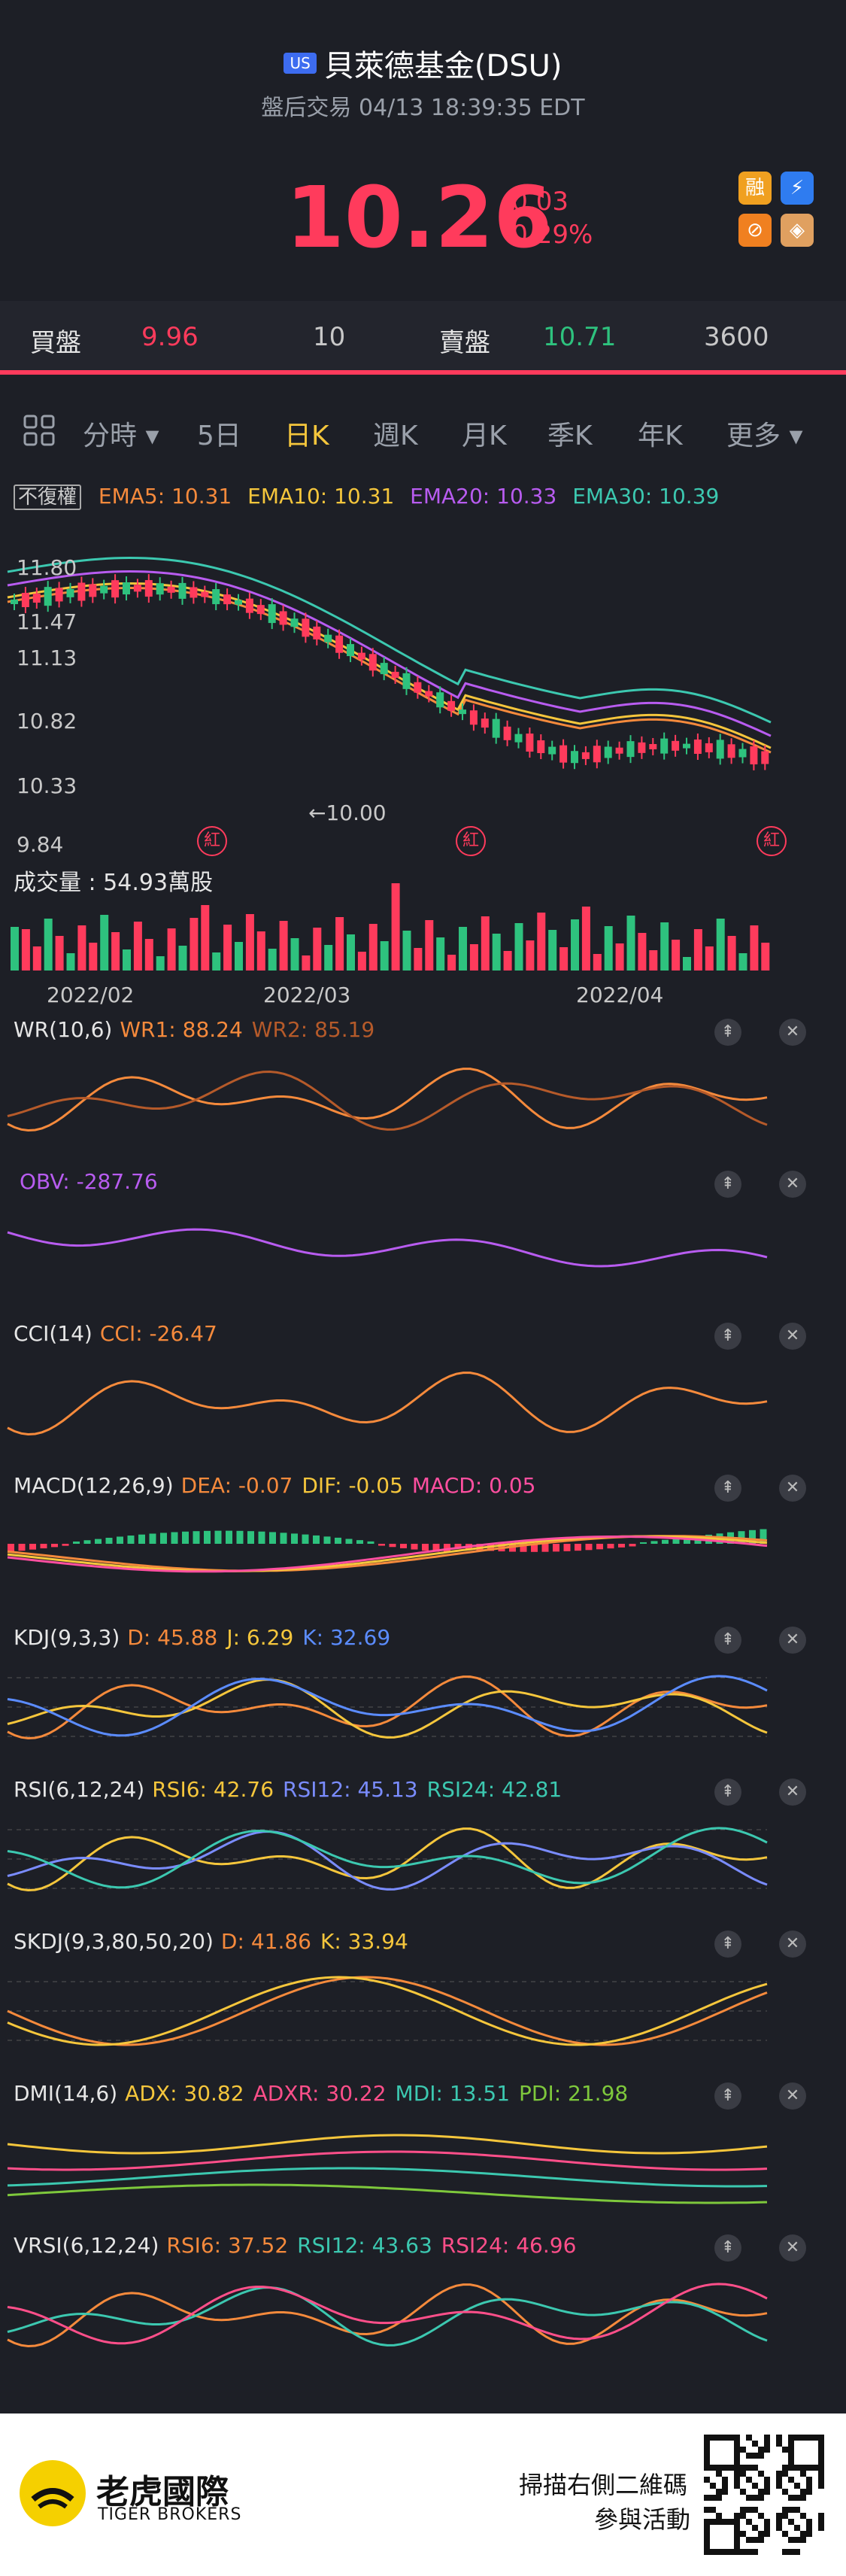 The width and height of the screenshot is (846, 2576). Describe the element at coordinates (313, 1029) in the screenshot. I see `wr-value: WR2: 85.19` at that location.